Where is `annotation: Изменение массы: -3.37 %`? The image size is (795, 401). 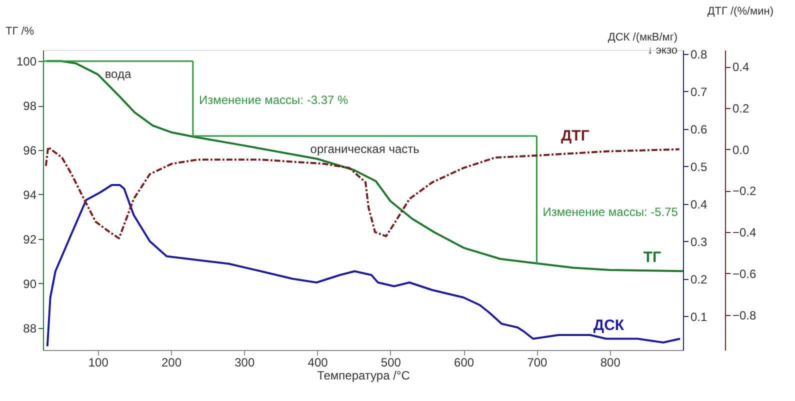 annotation: Изменение массы: -3.37 % is located at coordinates (273, 100).